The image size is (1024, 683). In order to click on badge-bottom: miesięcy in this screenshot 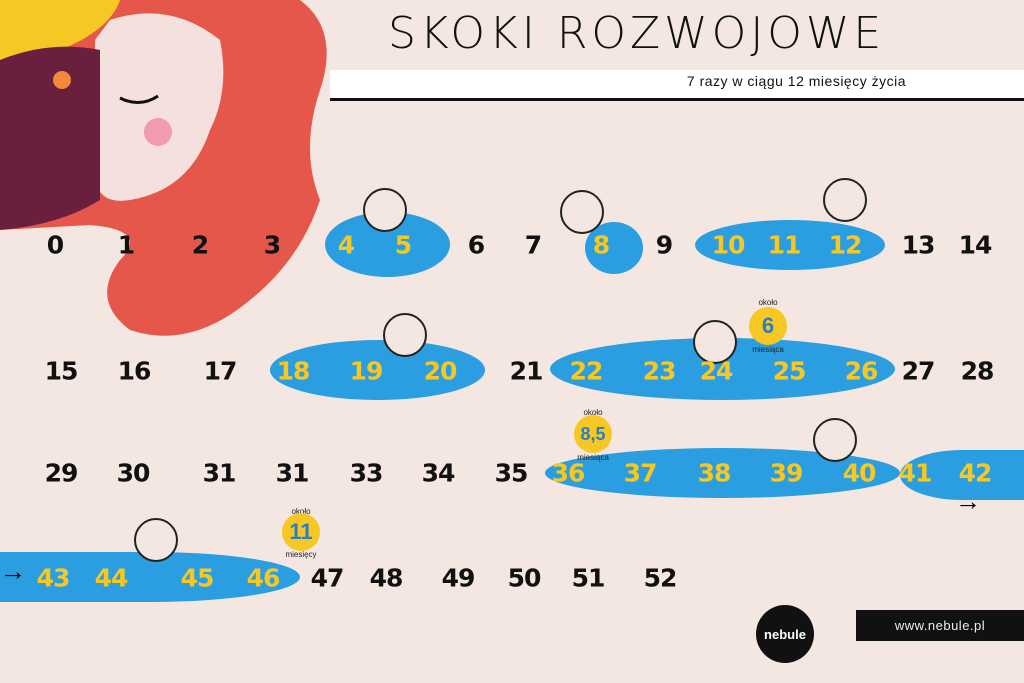, I will do `click(301, 554)`.